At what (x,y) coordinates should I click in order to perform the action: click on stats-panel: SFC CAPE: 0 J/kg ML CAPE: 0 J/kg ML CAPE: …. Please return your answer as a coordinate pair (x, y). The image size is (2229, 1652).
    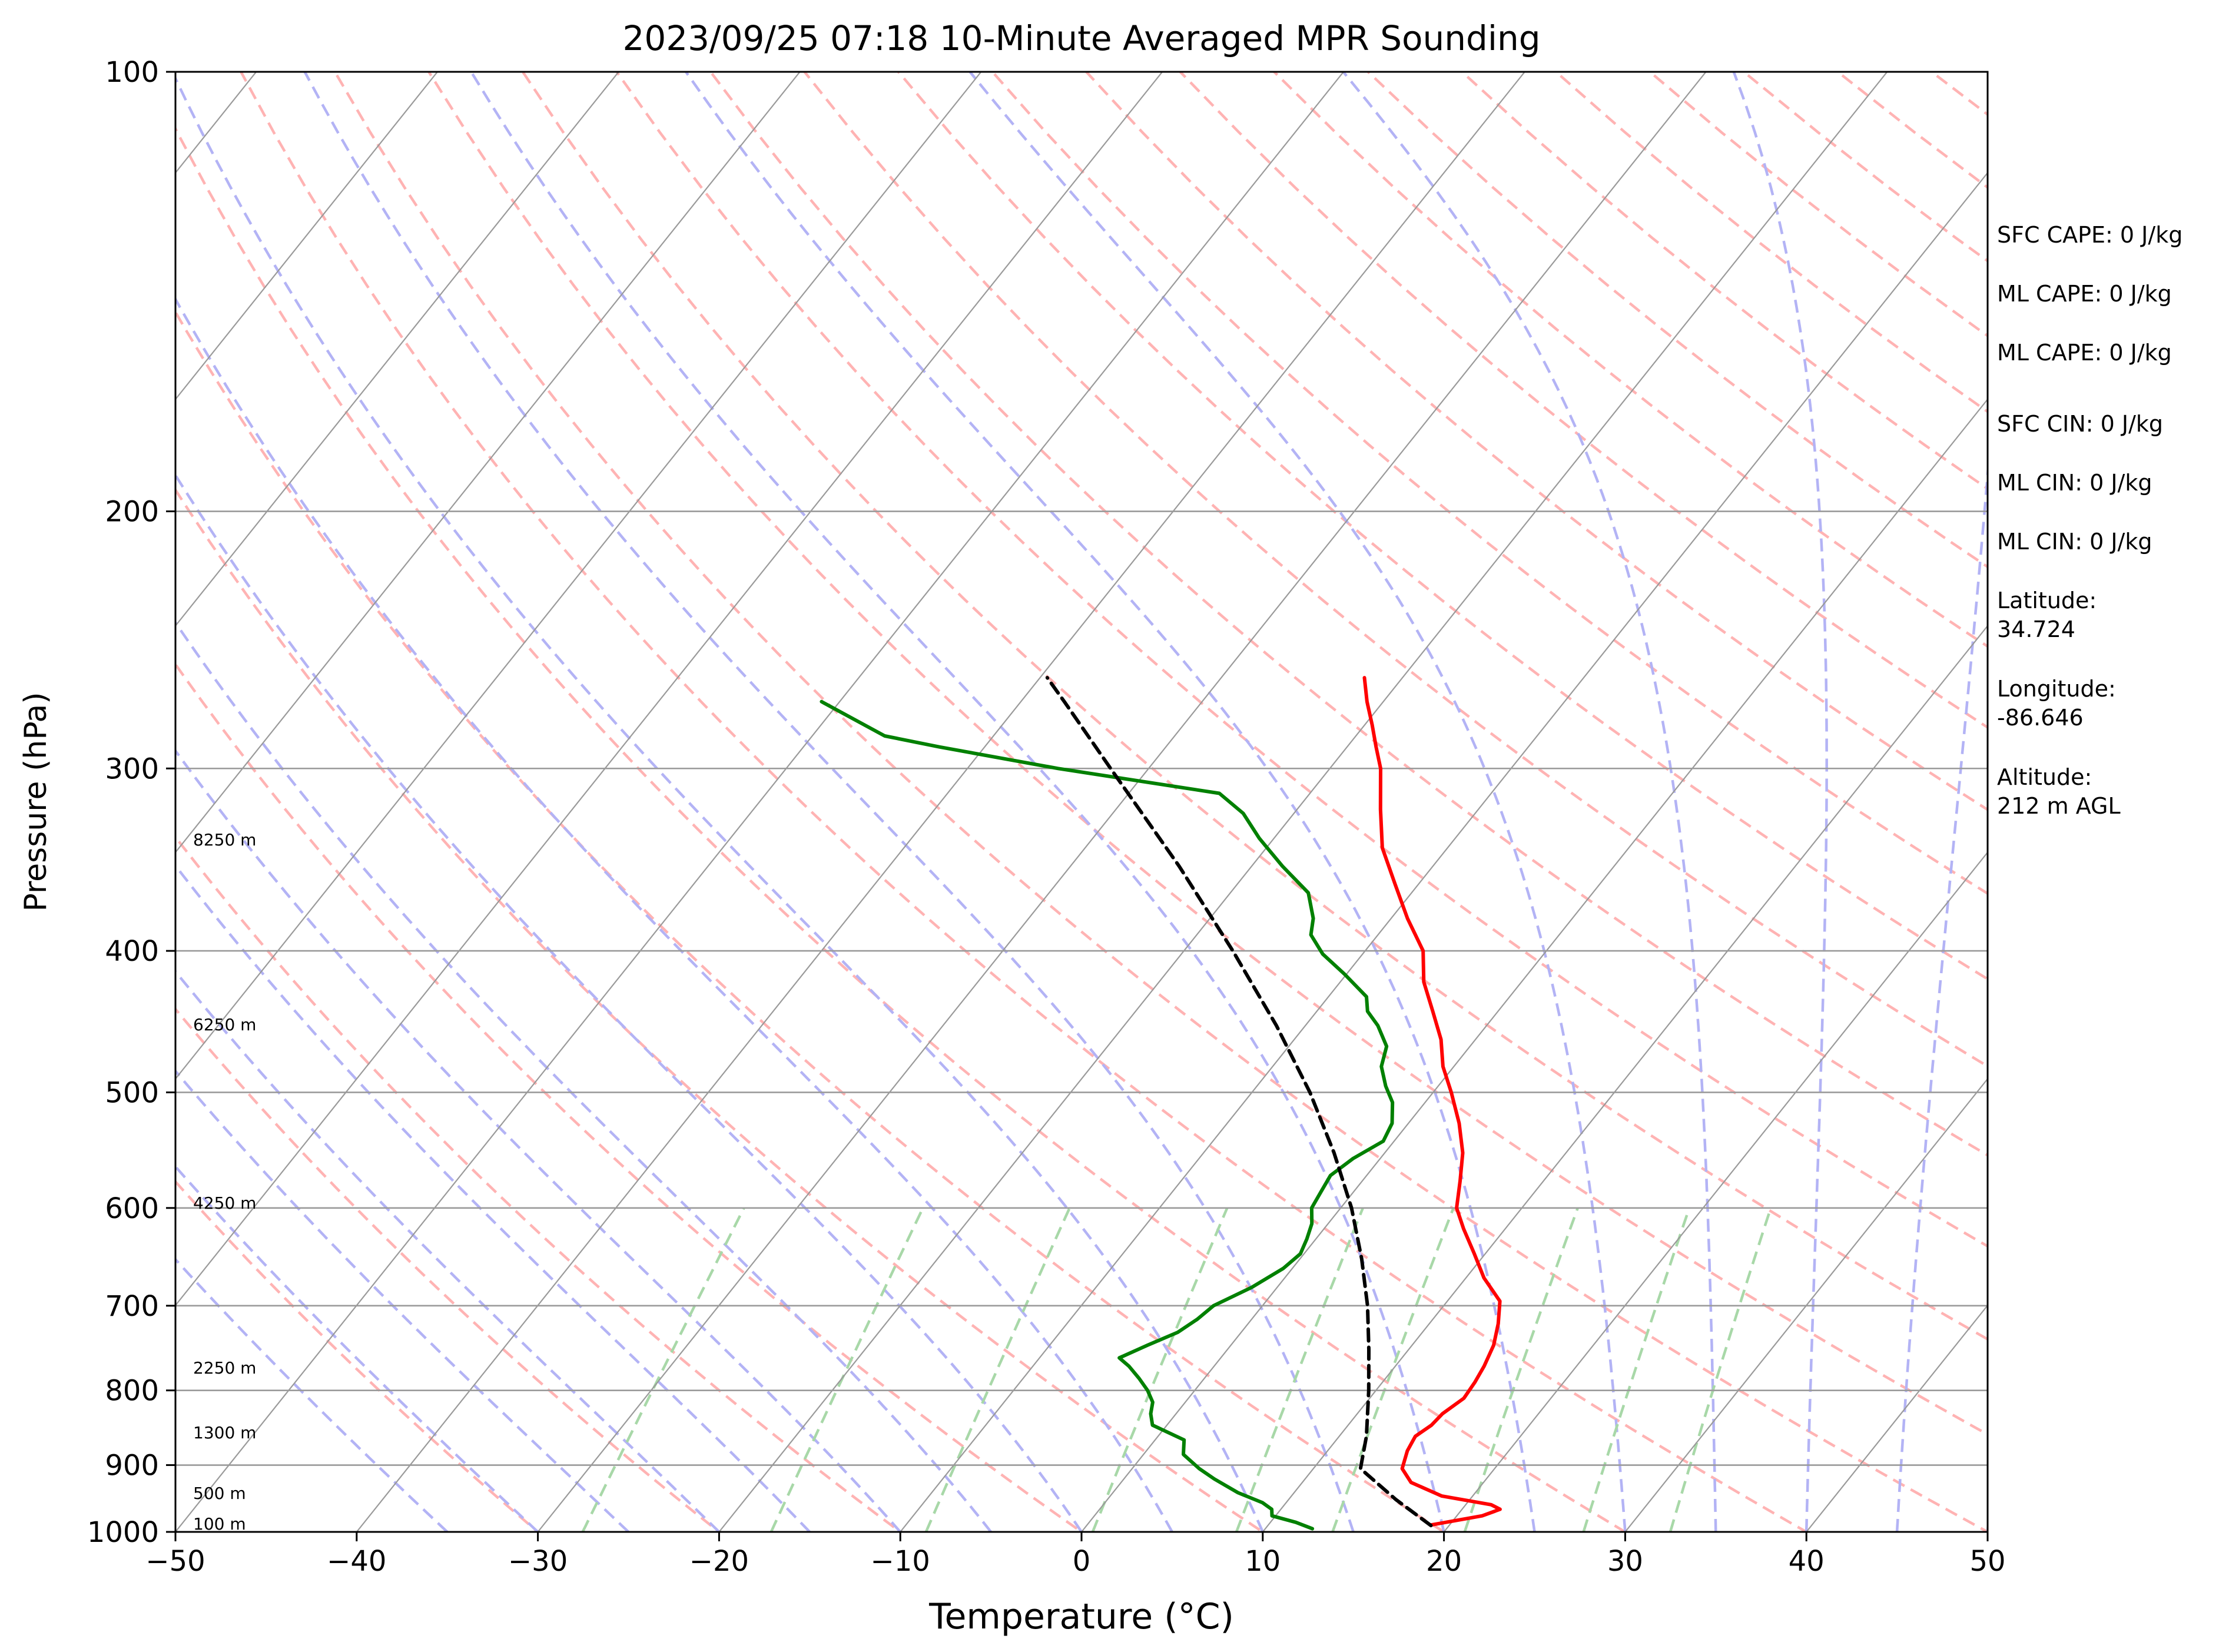
    Looking at the image, I should click on (2089, 520).